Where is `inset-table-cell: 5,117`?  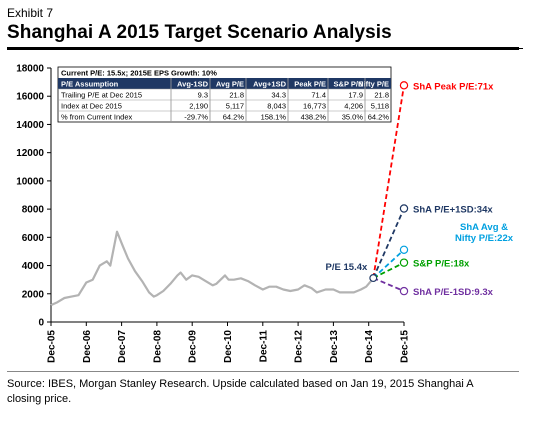 inset-table-cell: 5,117 is located at coordinates (235, 106).